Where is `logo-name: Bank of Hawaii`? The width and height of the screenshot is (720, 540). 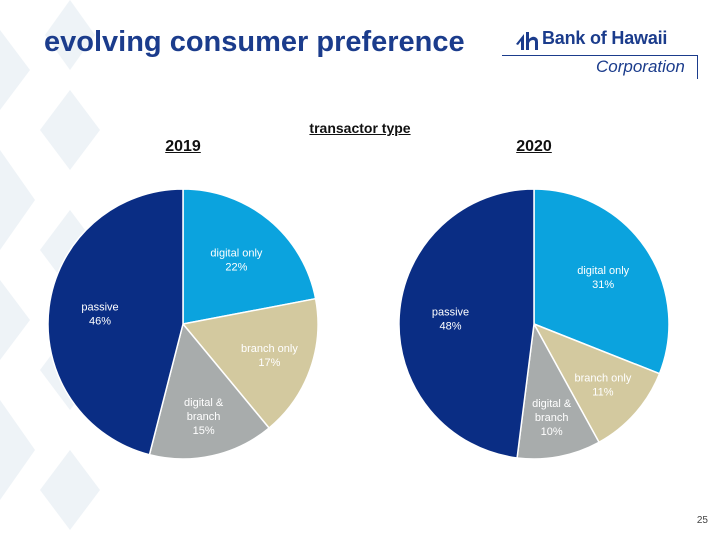 logo-name: Bank of Hawaii is located at coordinates (605, 38).